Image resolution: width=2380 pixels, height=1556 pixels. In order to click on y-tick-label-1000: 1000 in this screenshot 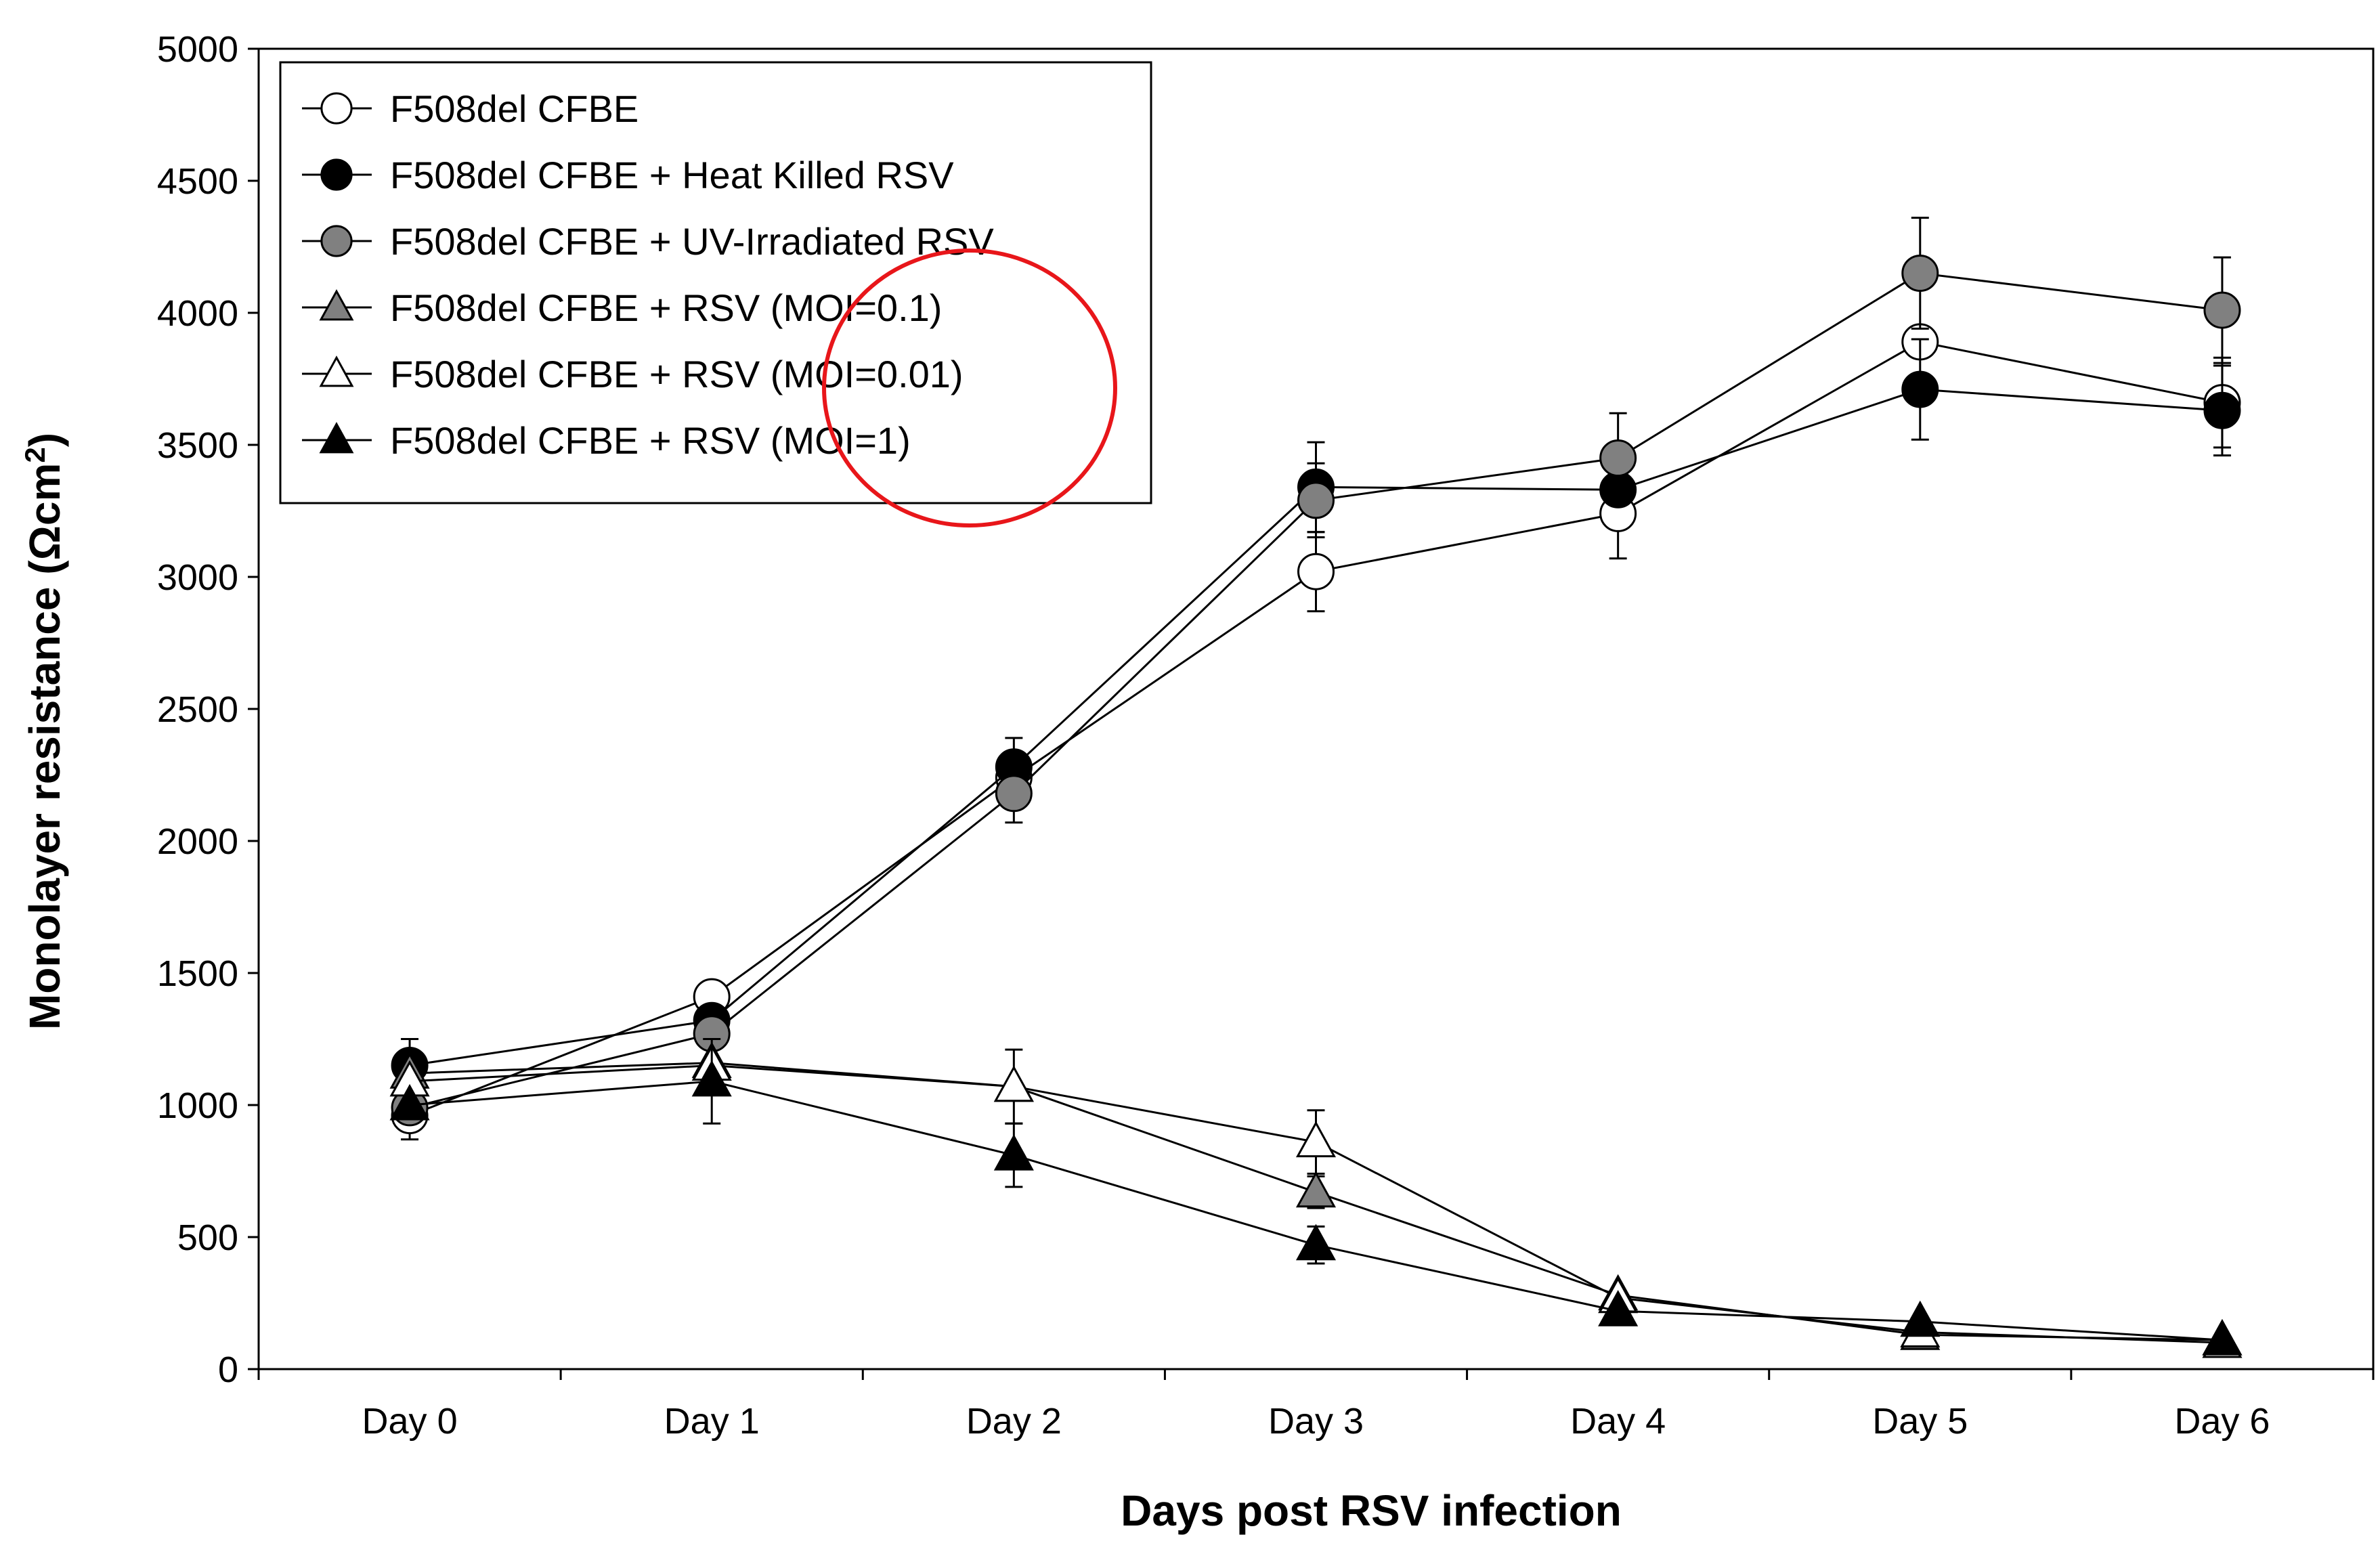, I will do `click(198, 1106)`.